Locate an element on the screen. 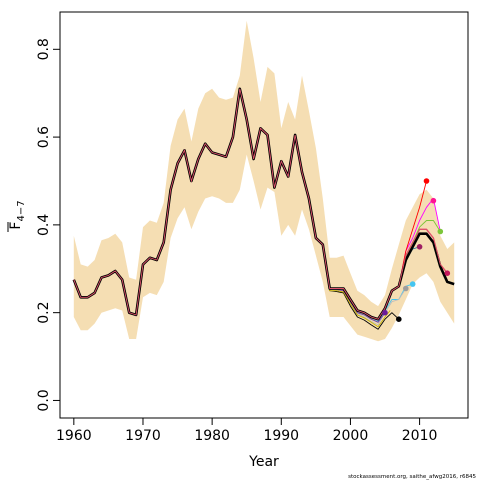 The image size is (480, 480). y-tick-label-0.2: 0.2 is located at coordinates (44, 313).